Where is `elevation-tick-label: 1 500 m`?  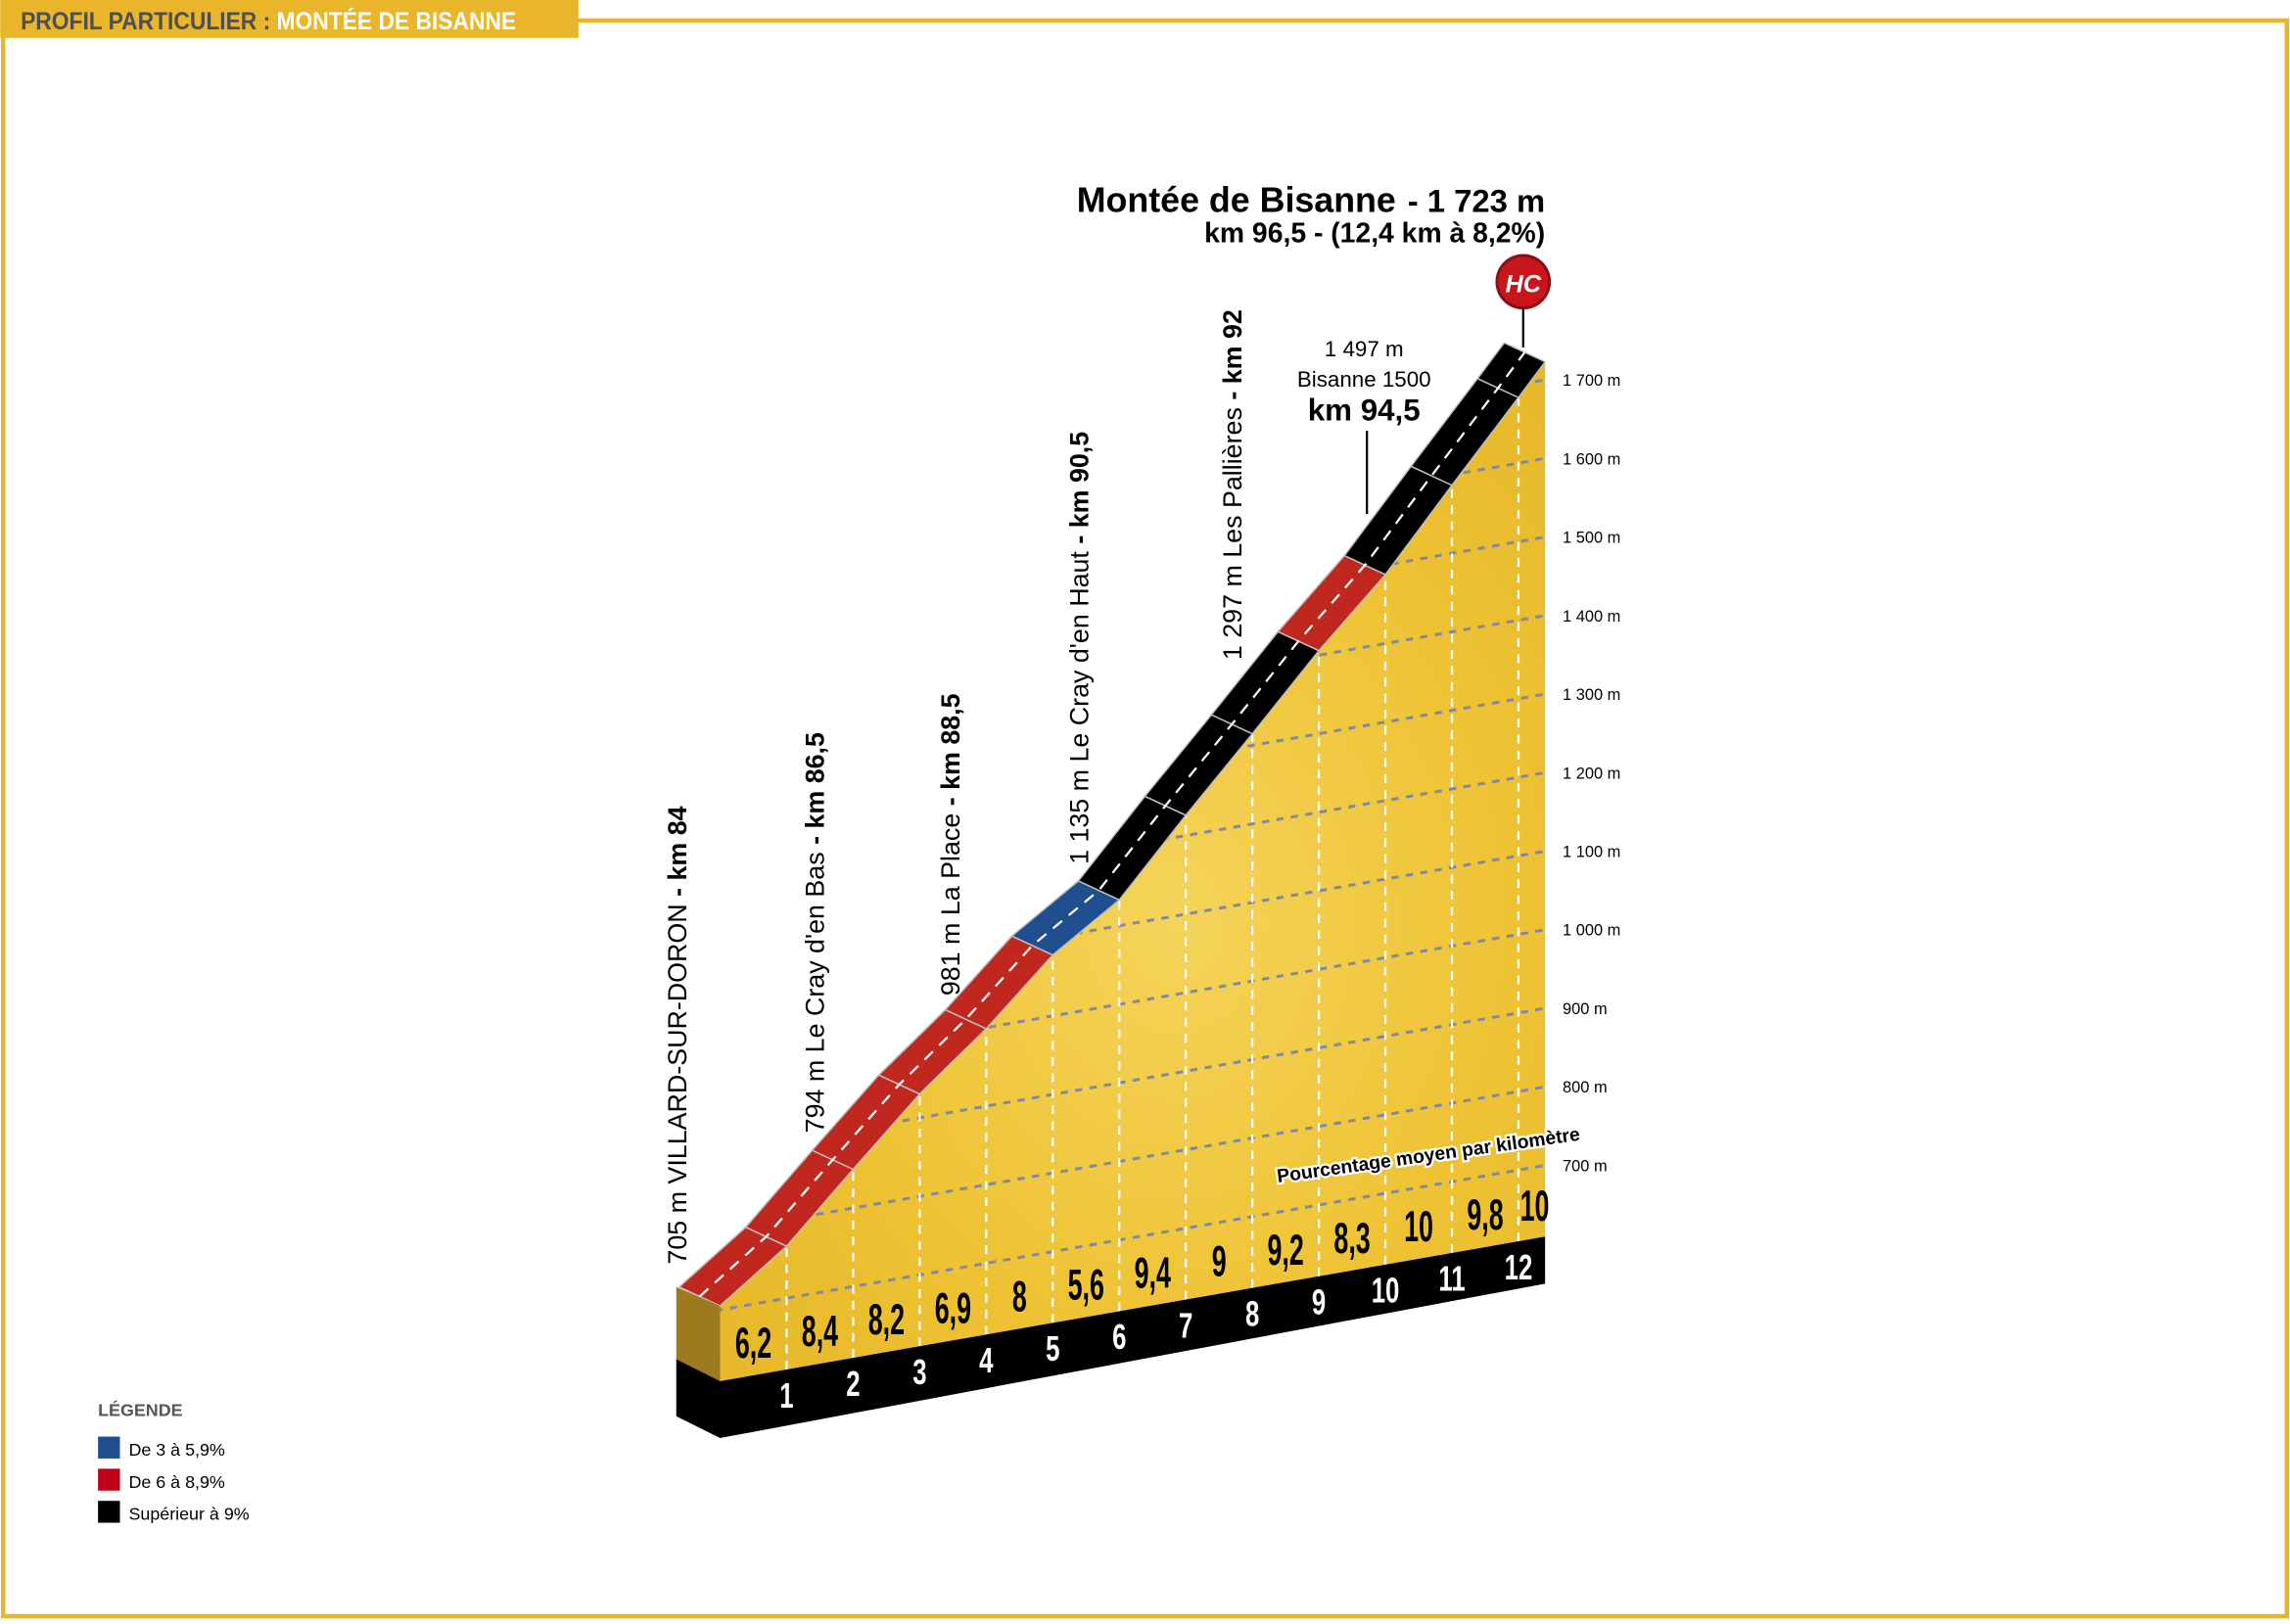 elevation-tick-label: 1 500 m is located at coordinates (1591, 538).